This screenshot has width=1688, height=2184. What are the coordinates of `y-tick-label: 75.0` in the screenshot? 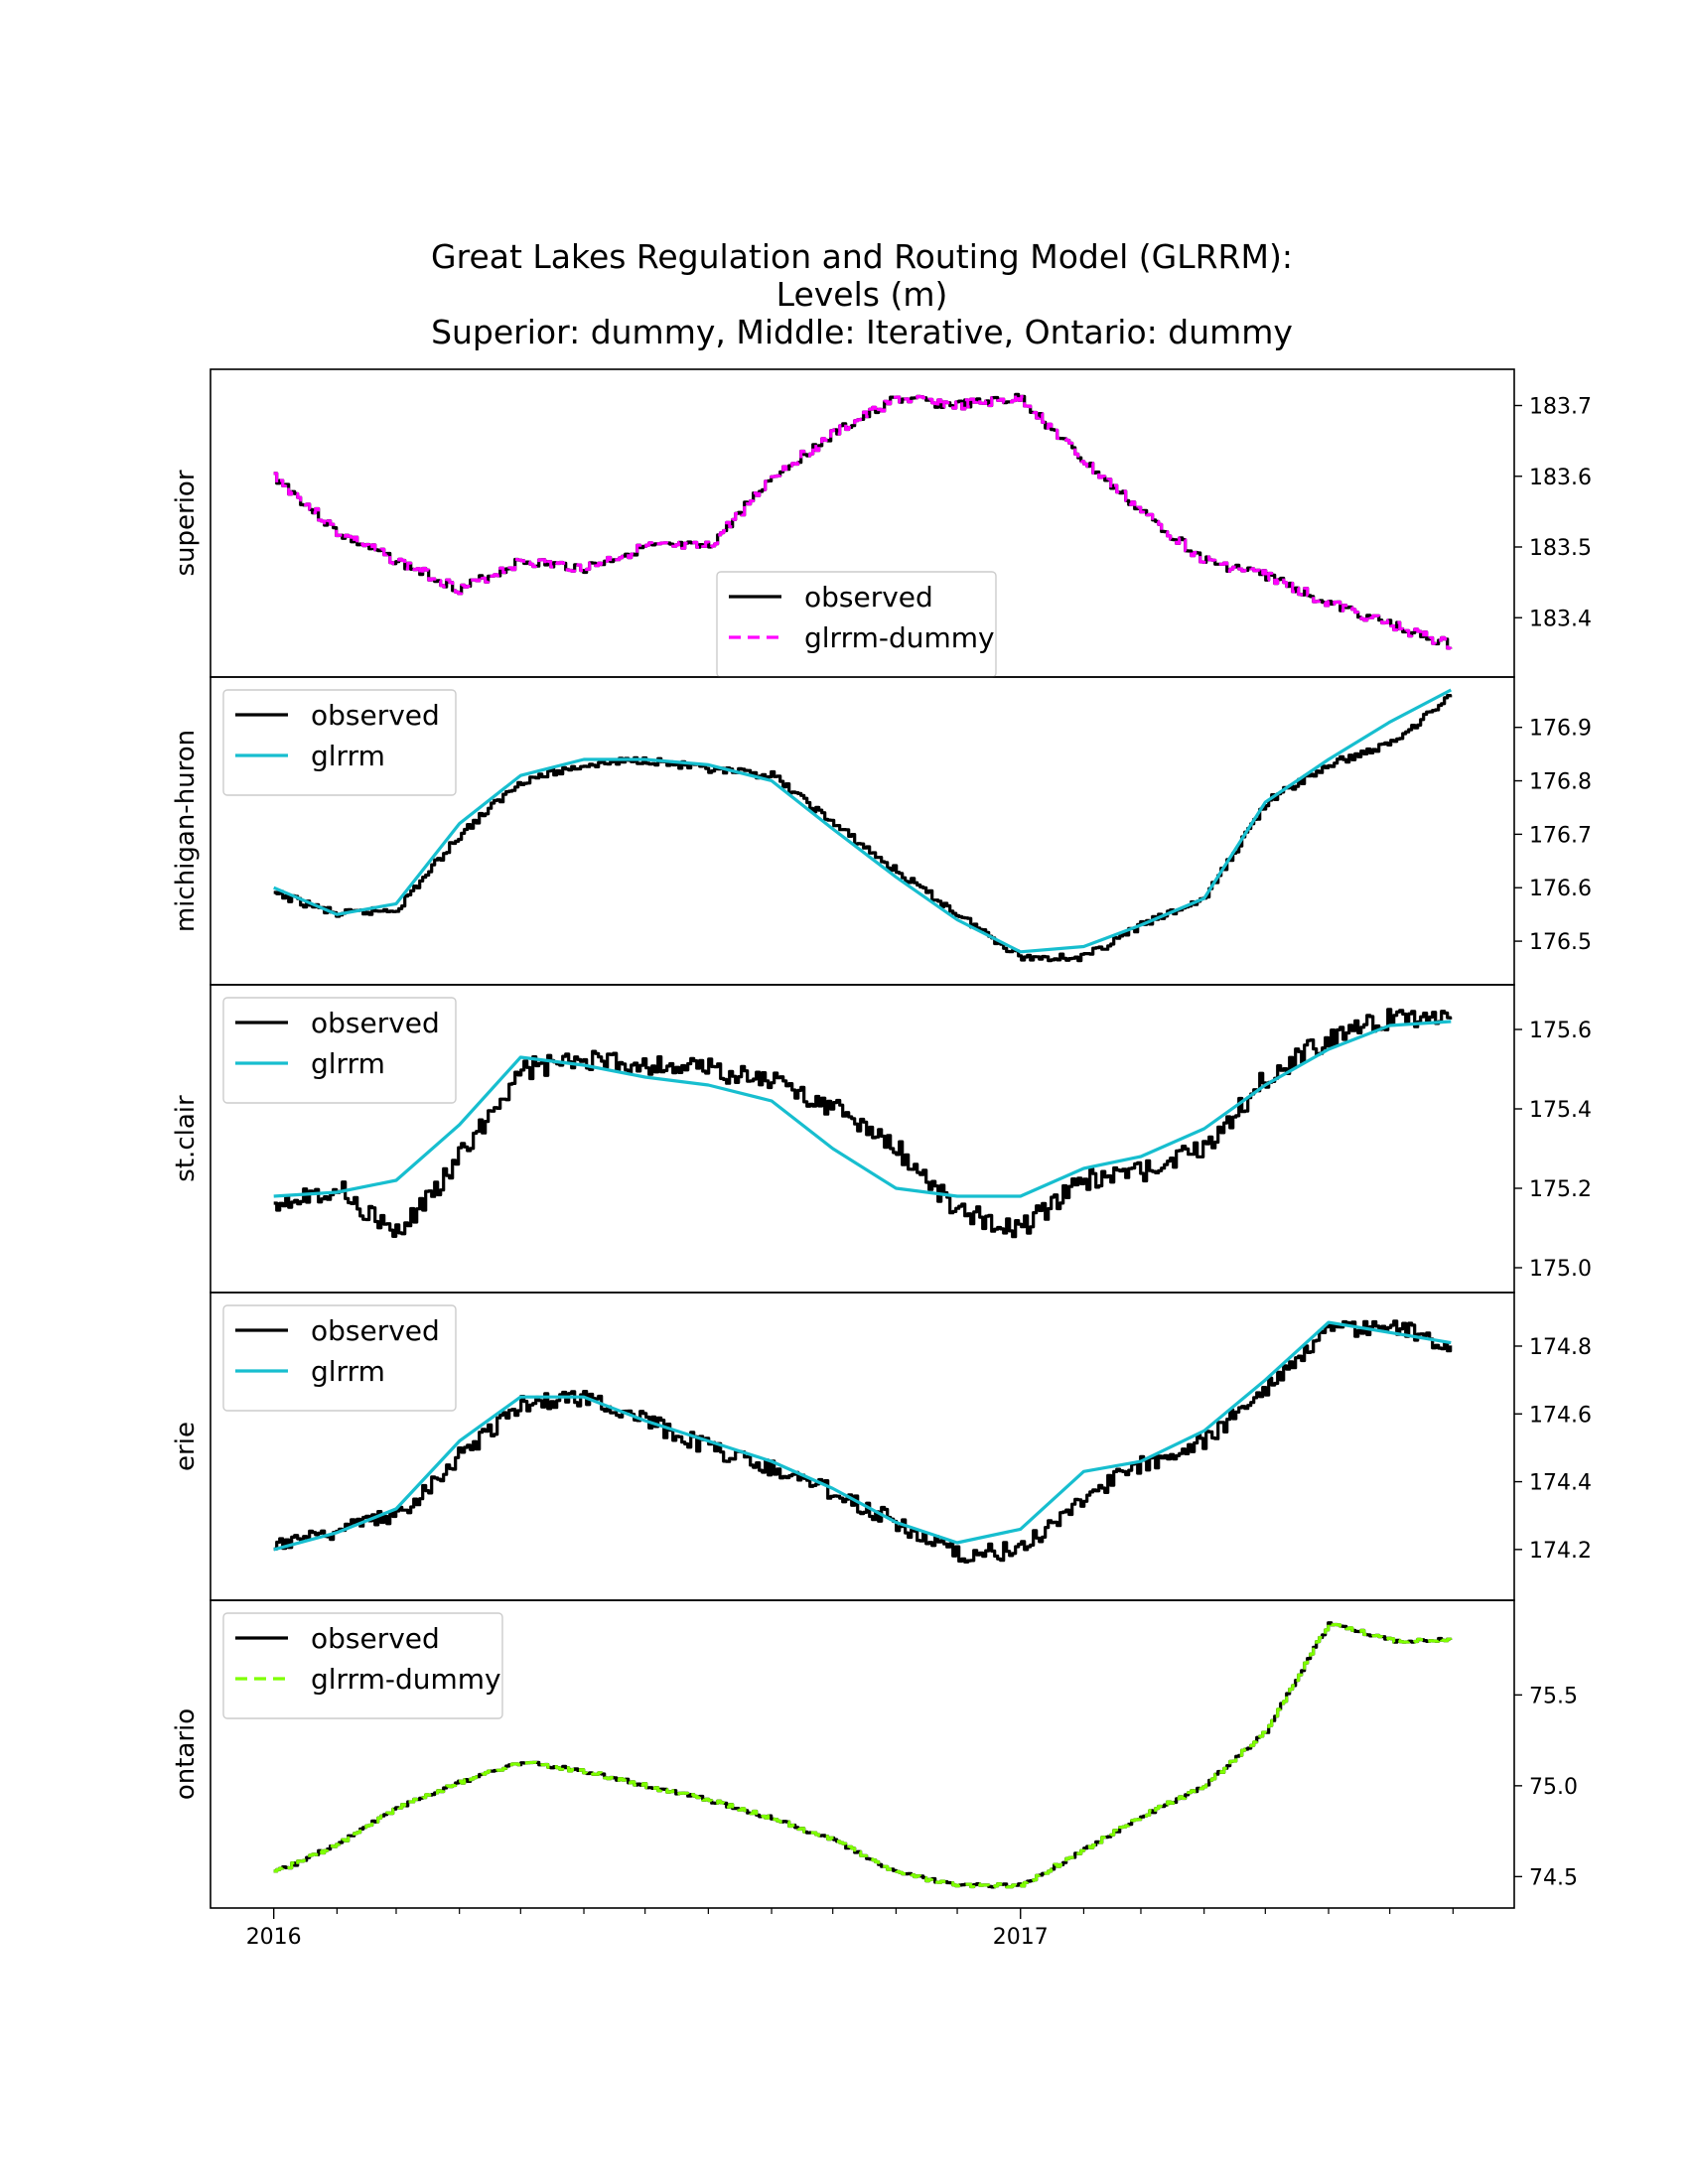 It's located at (1553, 1787).